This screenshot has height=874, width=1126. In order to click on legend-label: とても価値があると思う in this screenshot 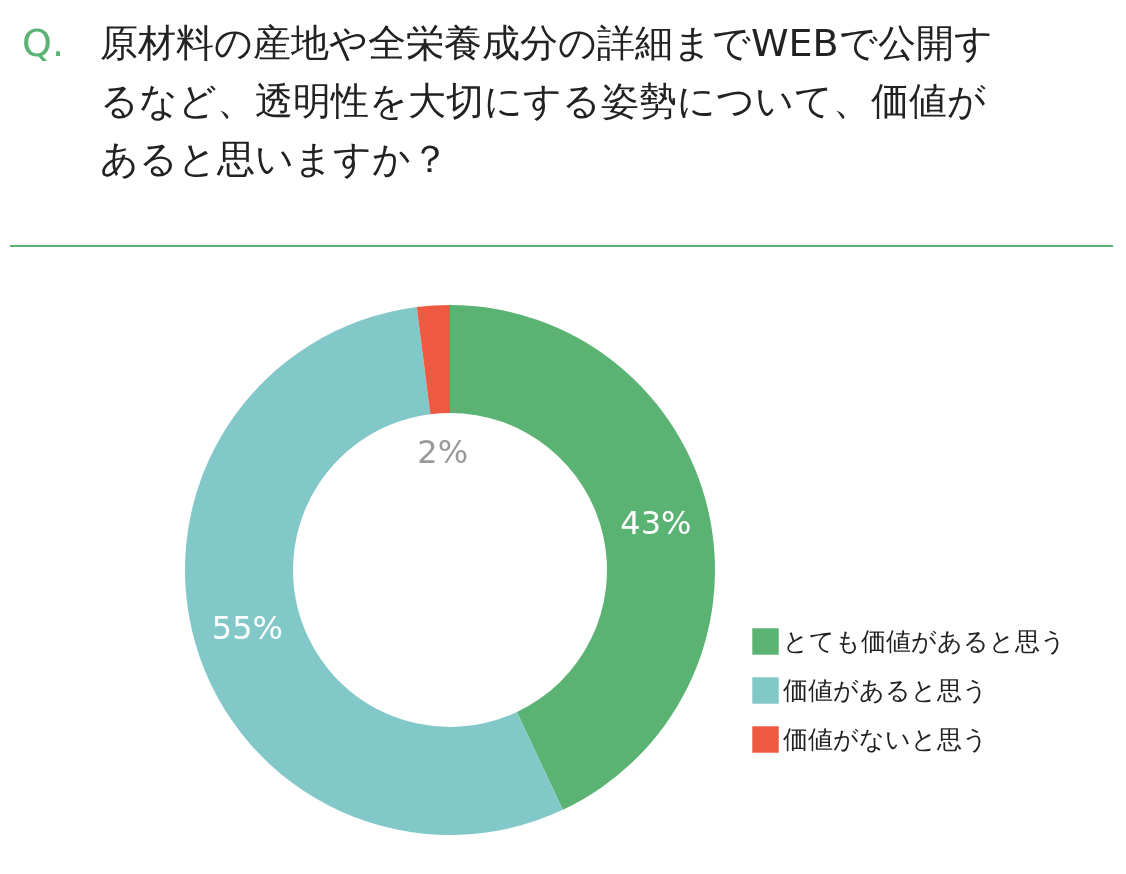, I will do `click(924, 641)`.